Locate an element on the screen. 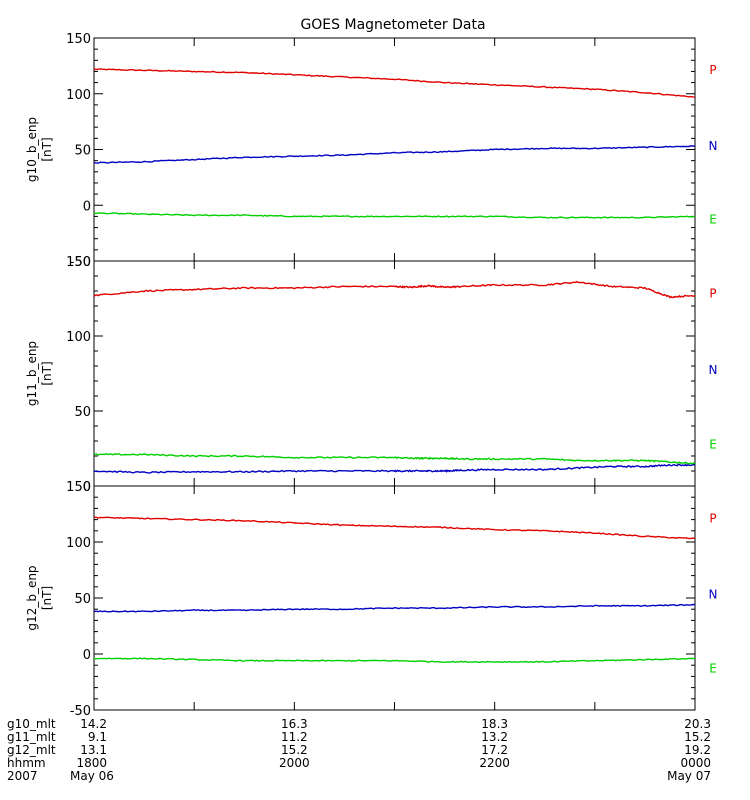 The width and height of the screenshot is (750, 800). x-tick-label-g11_mlt: 11.2 is located at coordinates (294, 737).